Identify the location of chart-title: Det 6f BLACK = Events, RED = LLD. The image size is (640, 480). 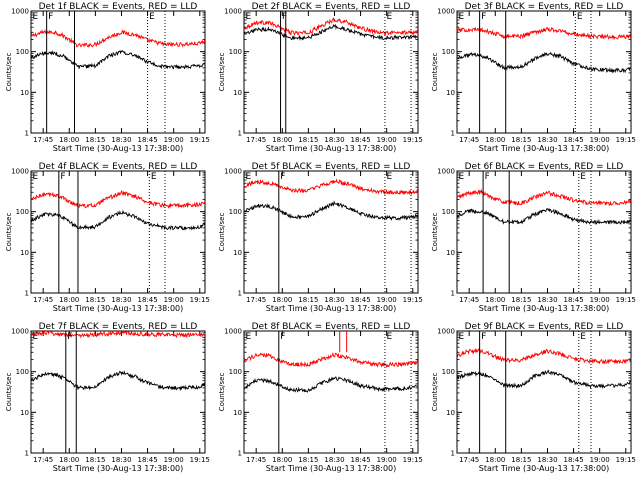
(544, 167).